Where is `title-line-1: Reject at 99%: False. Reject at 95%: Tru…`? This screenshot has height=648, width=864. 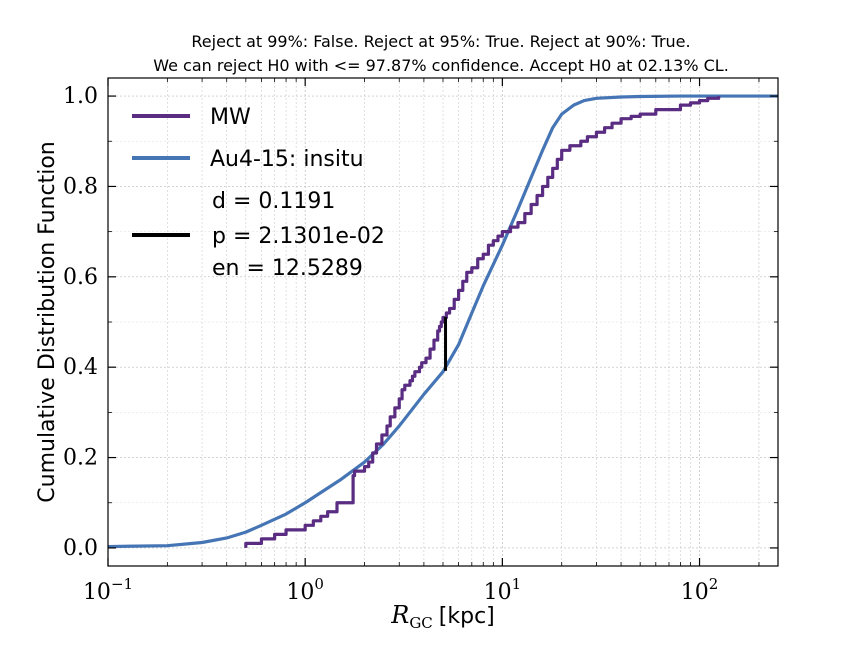
title-line-1: Reject at 99%: False. Reject at 95%: Tru… is located at coordinates (440, 41).